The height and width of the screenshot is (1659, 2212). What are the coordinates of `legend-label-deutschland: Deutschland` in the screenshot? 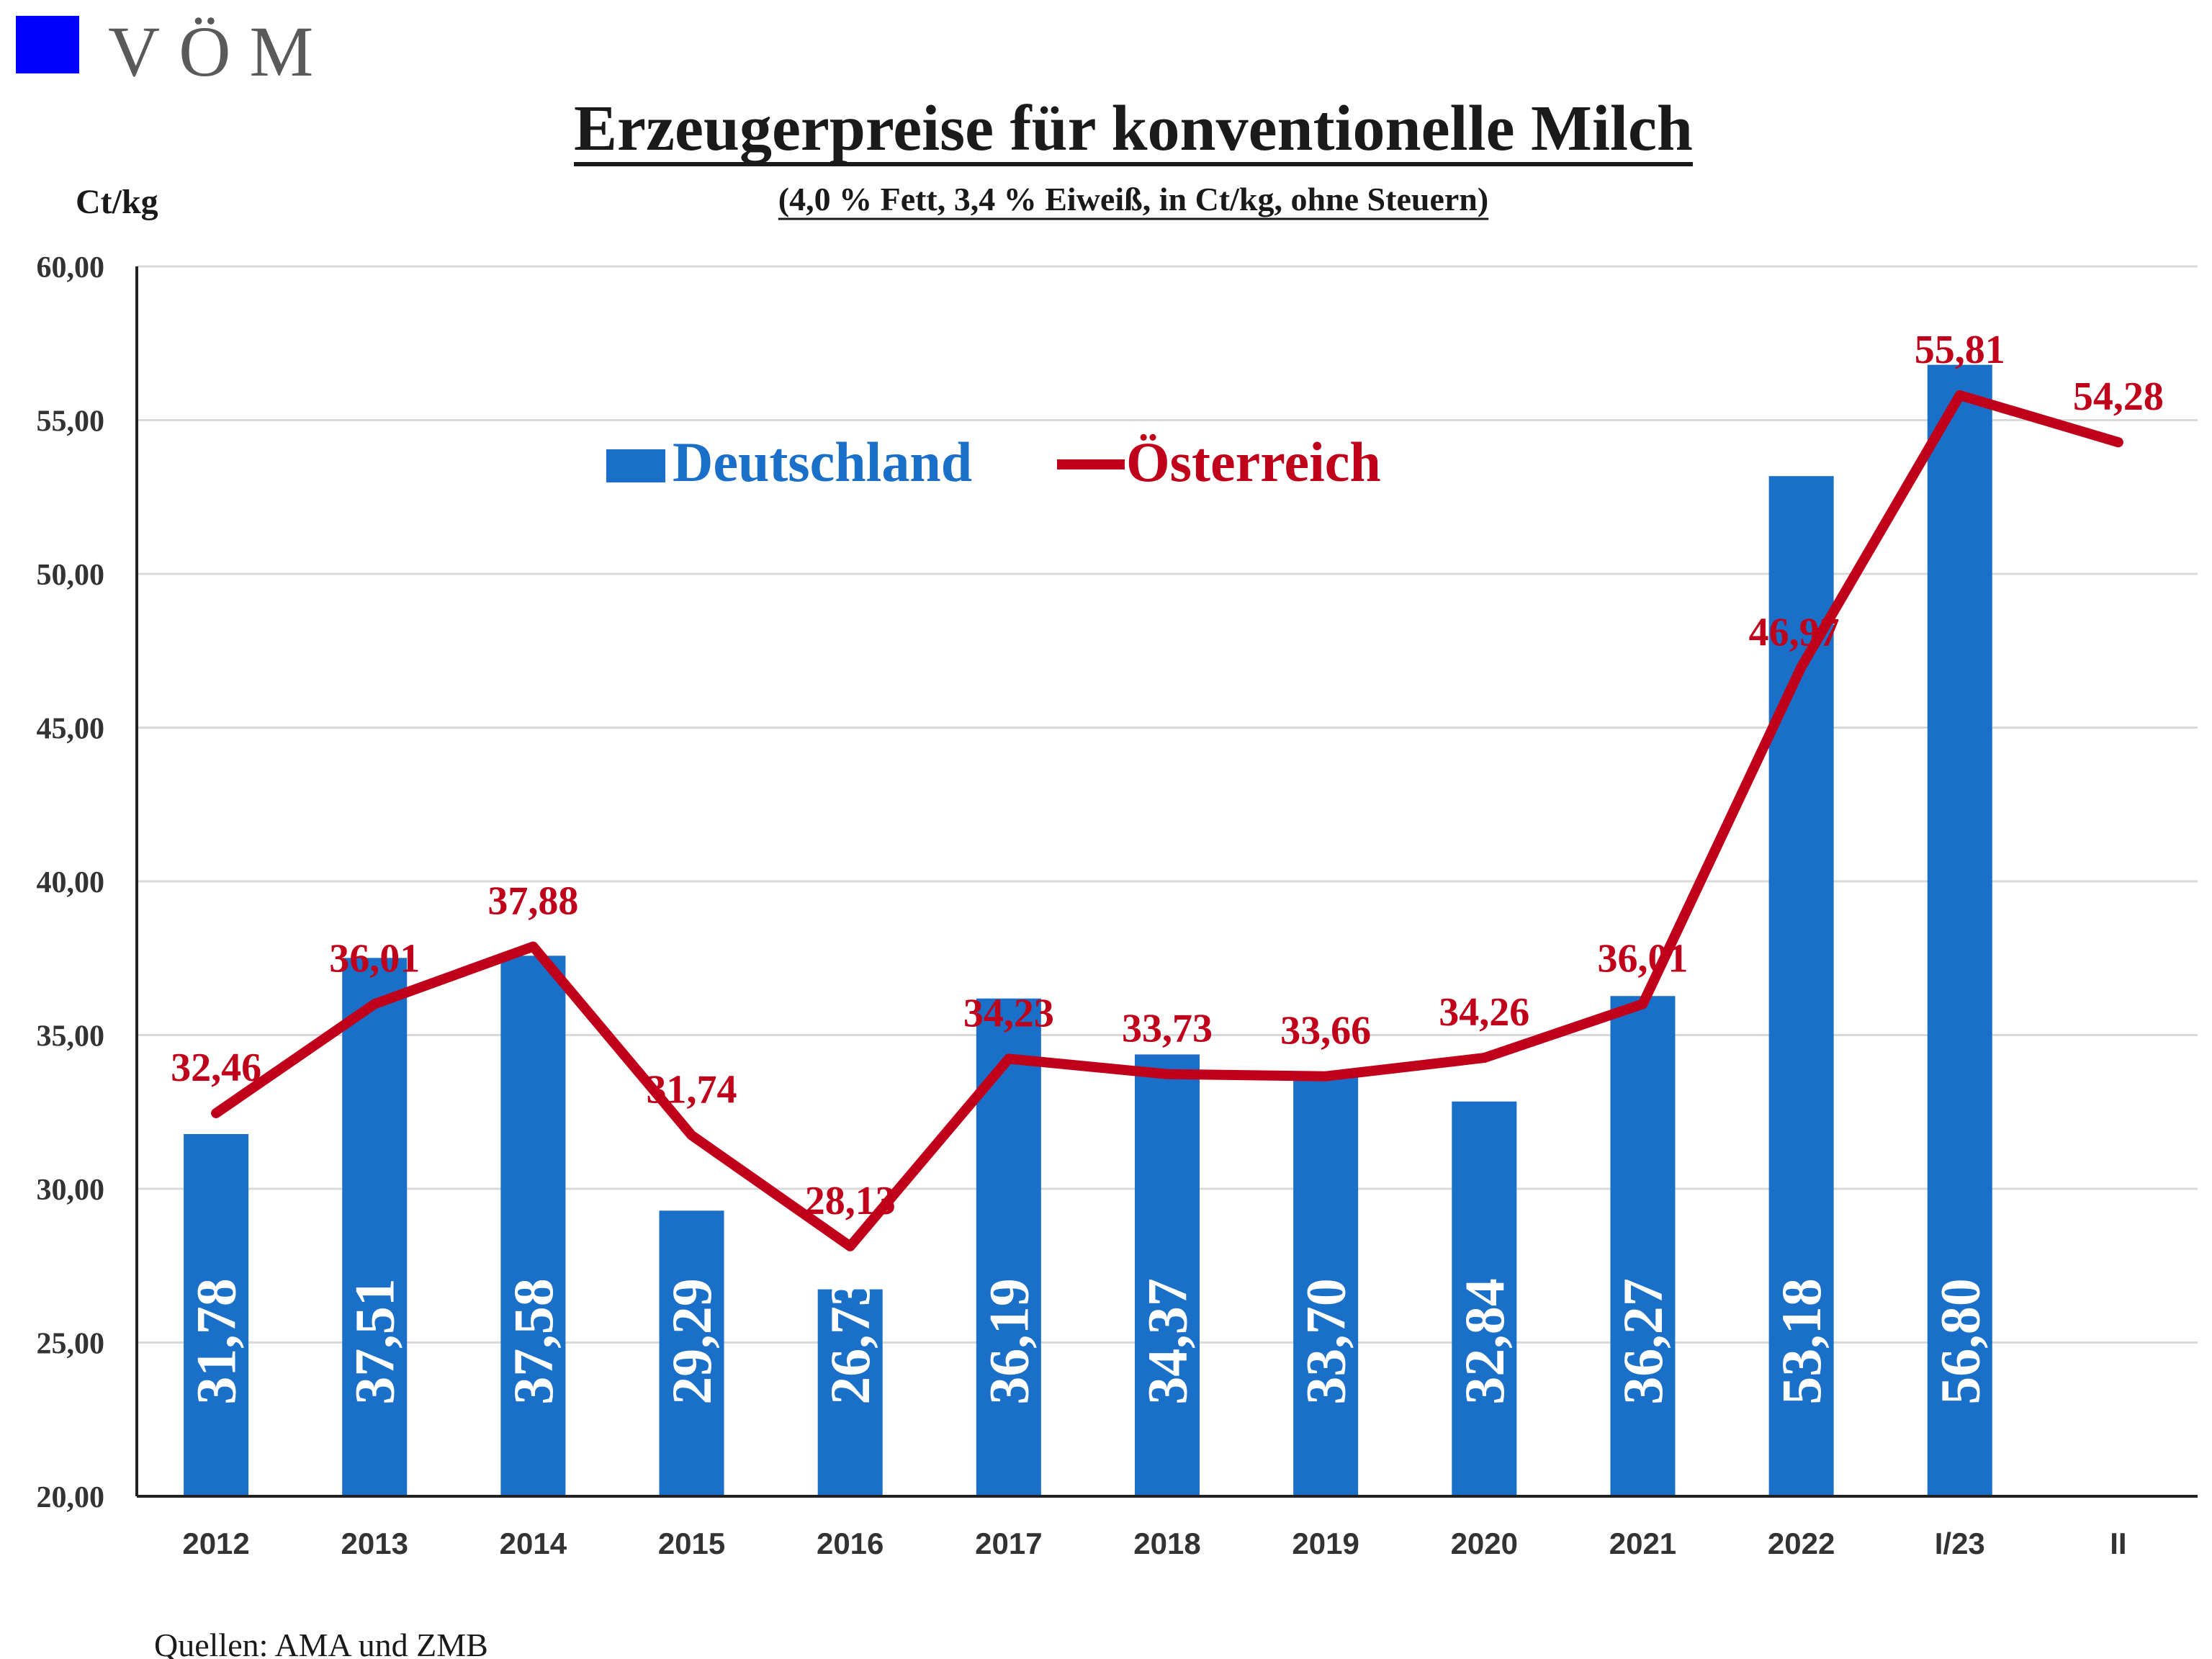 It's located at (822, 462).